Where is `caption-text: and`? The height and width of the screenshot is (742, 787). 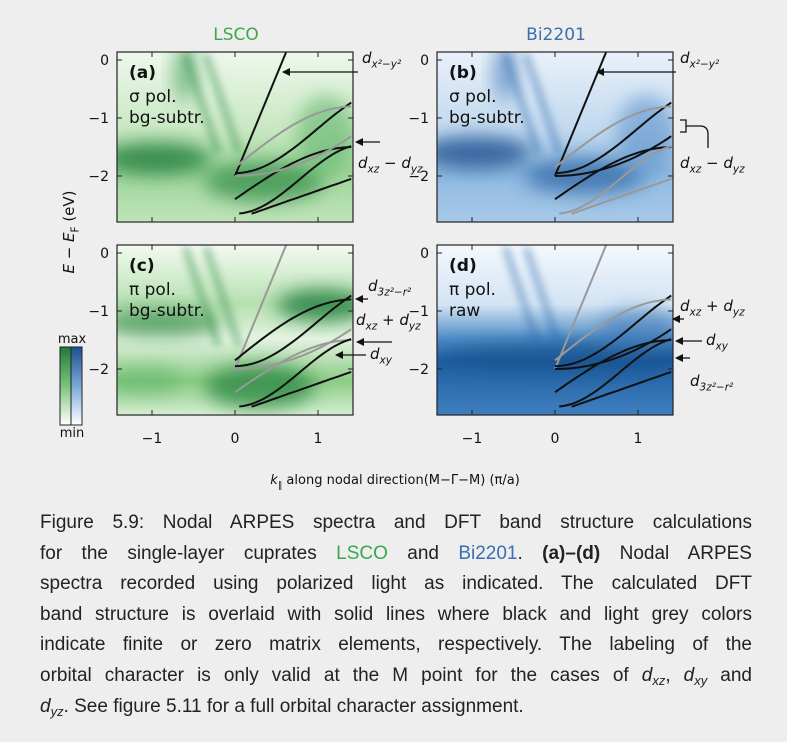 caption-text: and is located at coordinates (423, 553).